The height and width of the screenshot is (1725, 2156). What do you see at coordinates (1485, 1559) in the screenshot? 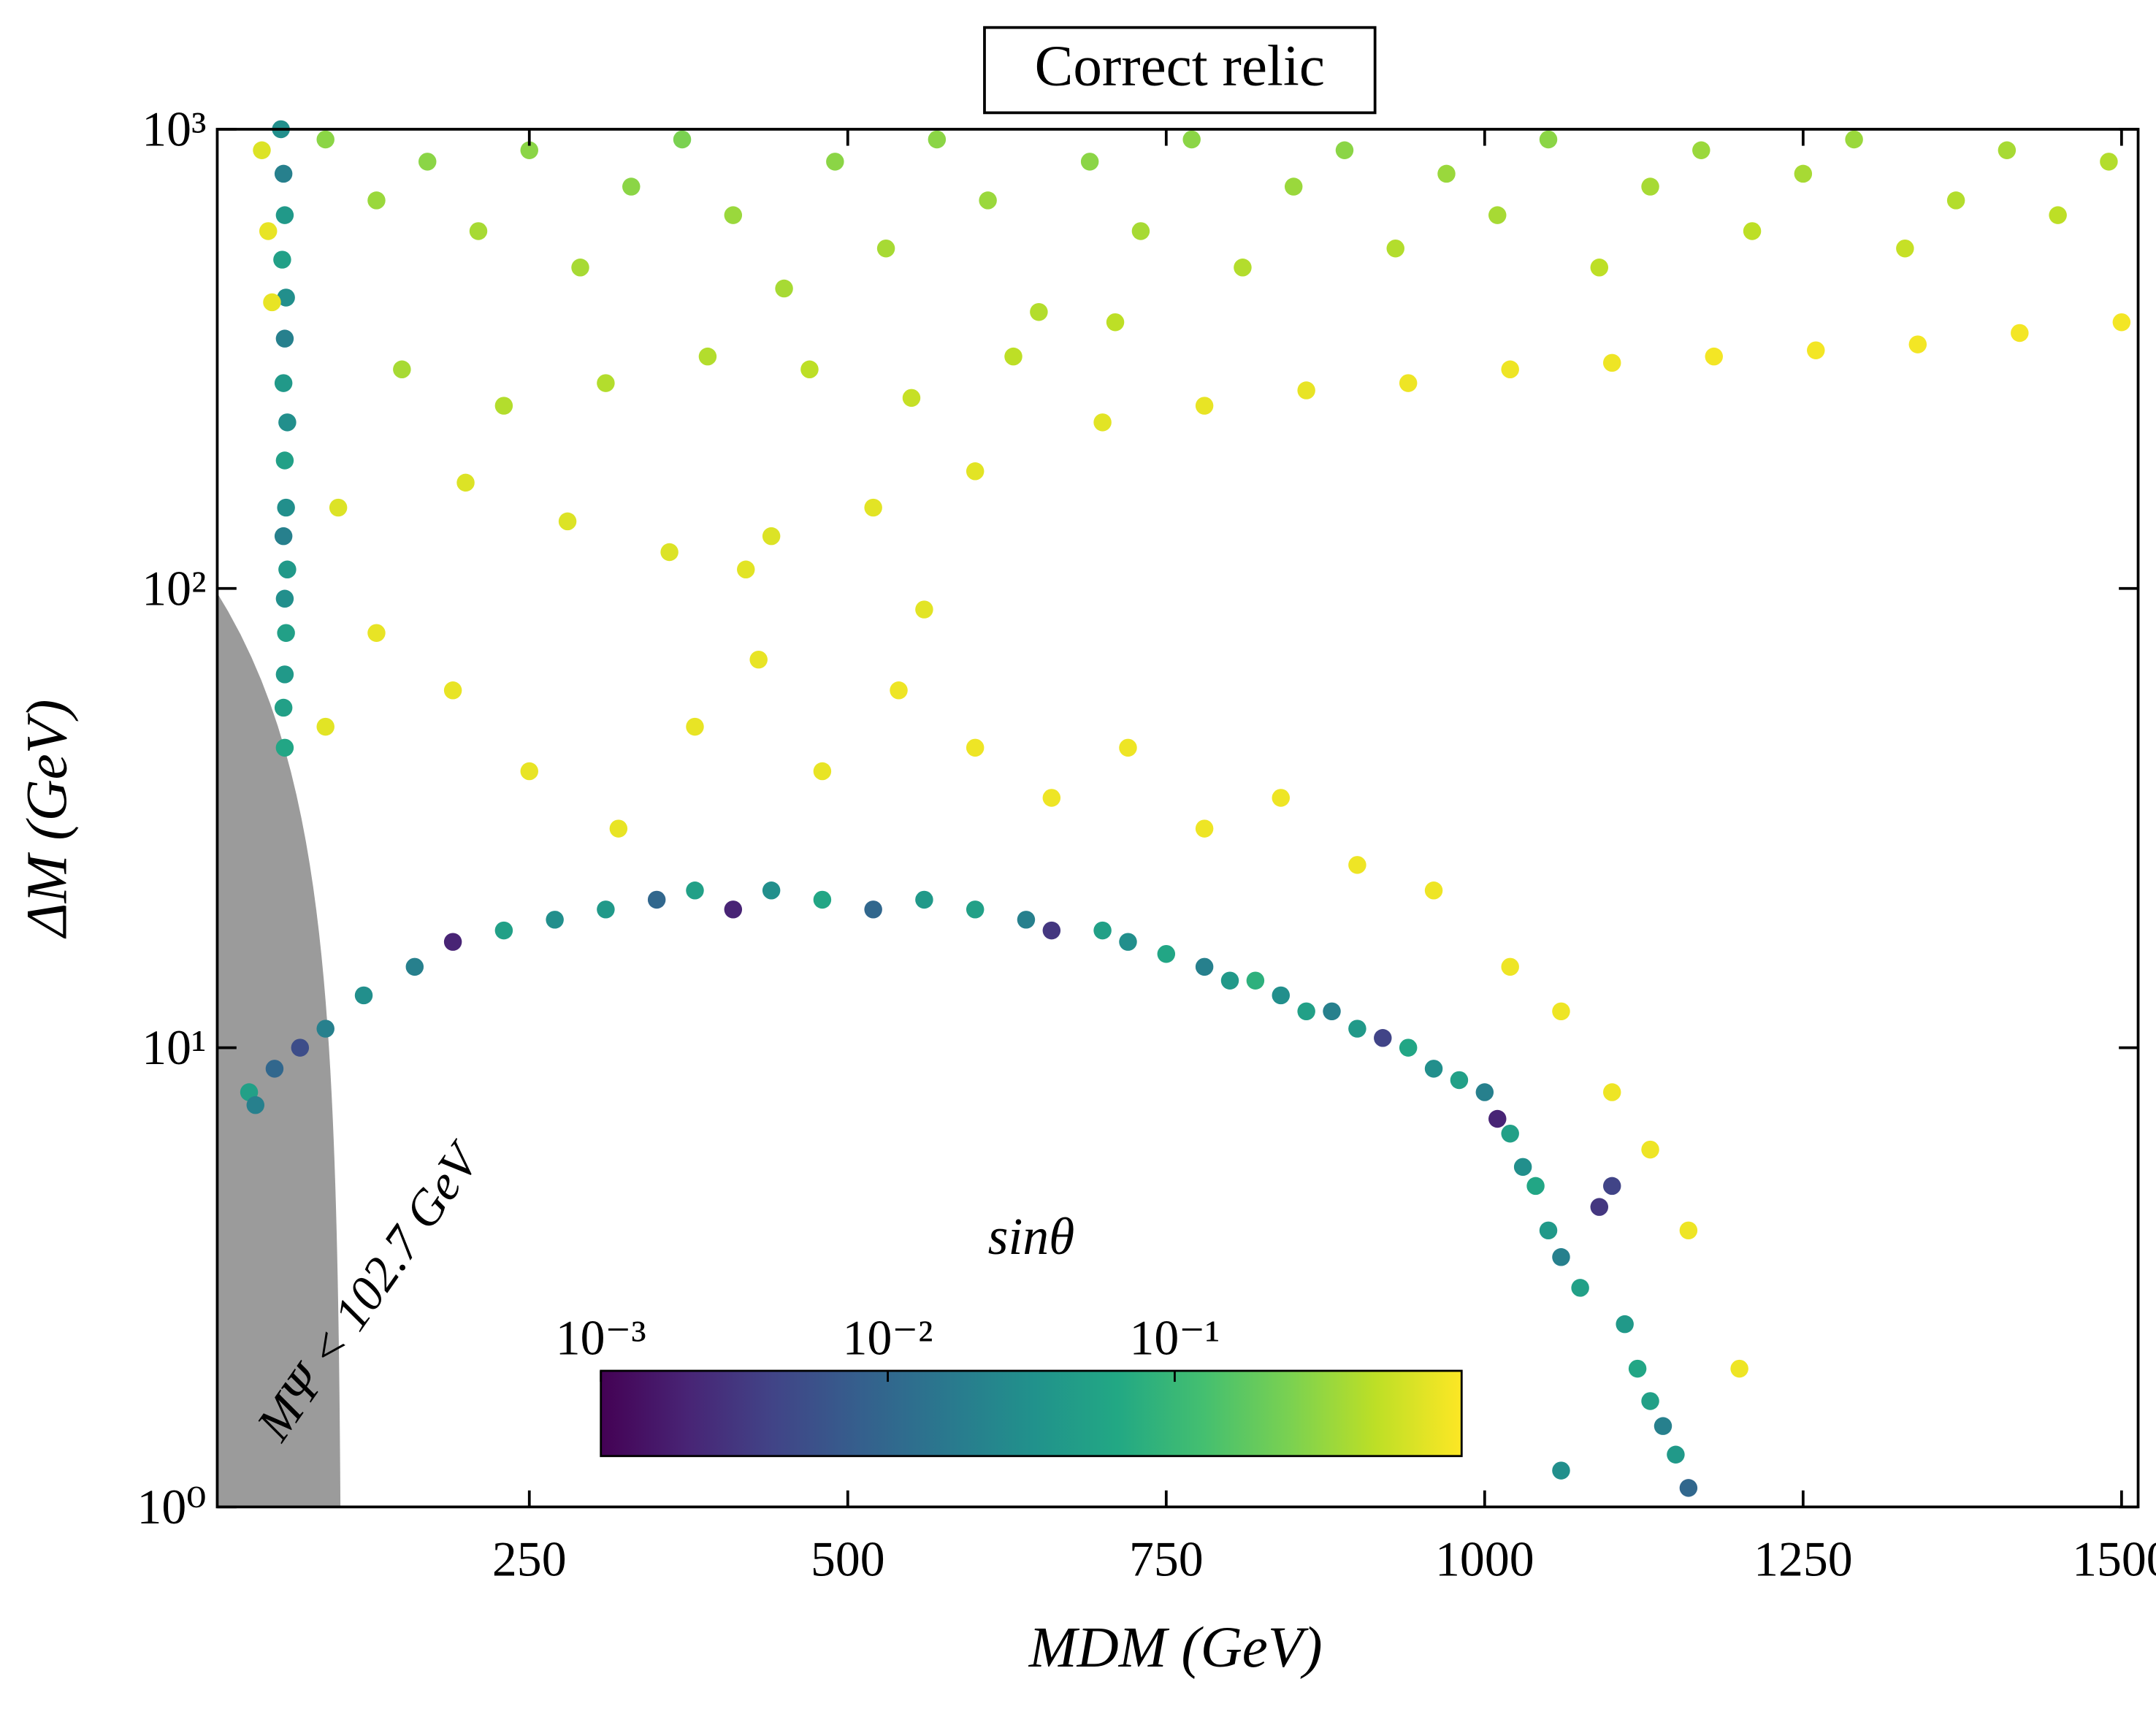
I see `x-tick-label: 1000` at bounding box center [1485, 1559].